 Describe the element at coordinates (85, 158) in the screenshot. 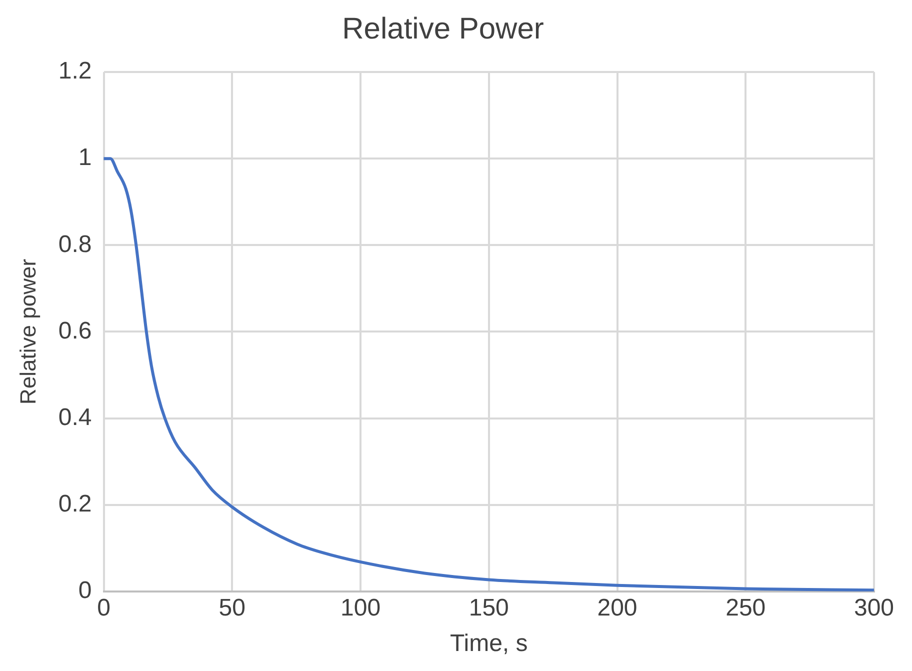

I see `y-tick-label: 1` at that location.